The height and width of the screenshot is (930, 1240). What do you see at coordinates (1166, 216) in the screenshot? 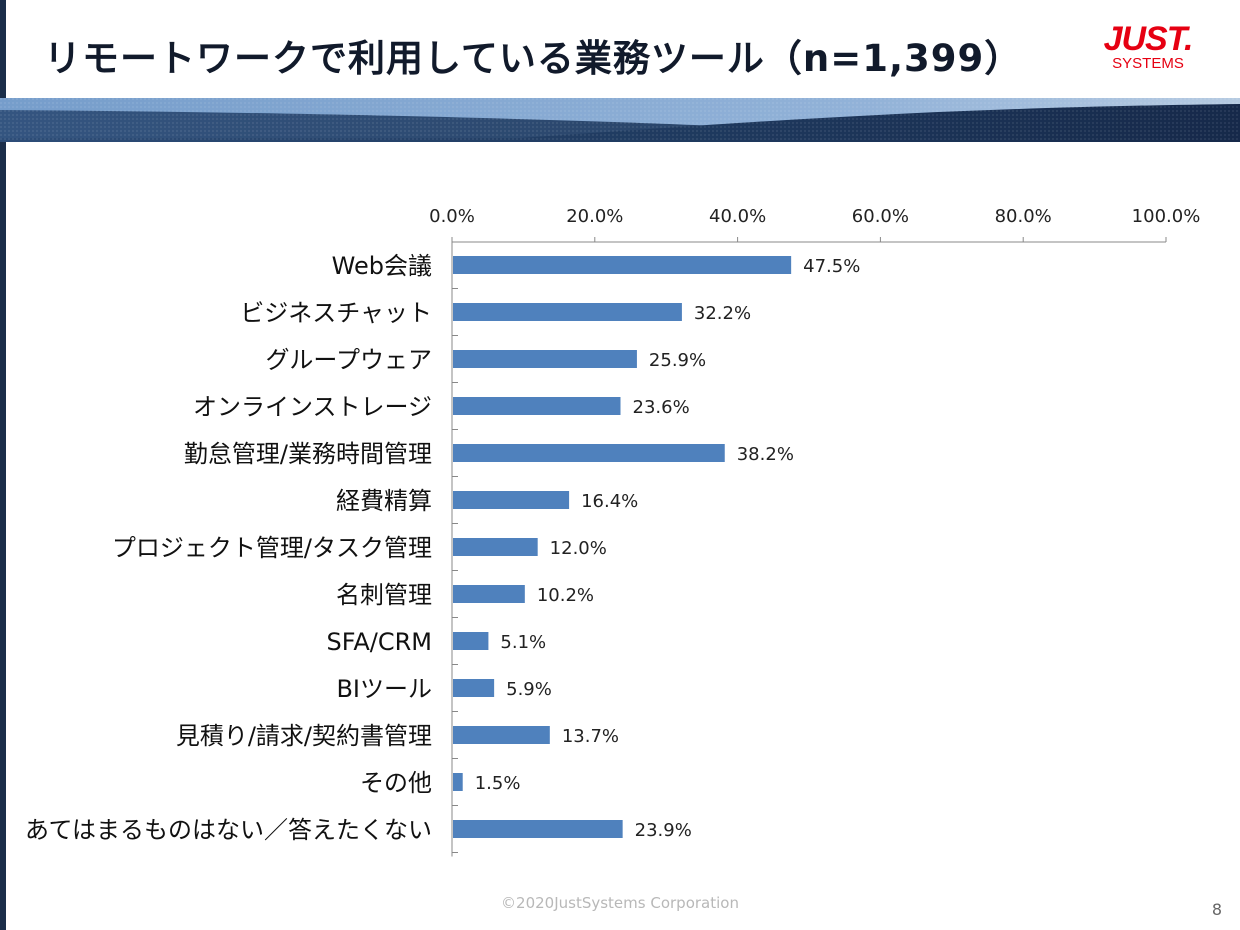
I see `x-tick-label: 100.0%` at bounding box center [1166, 216].